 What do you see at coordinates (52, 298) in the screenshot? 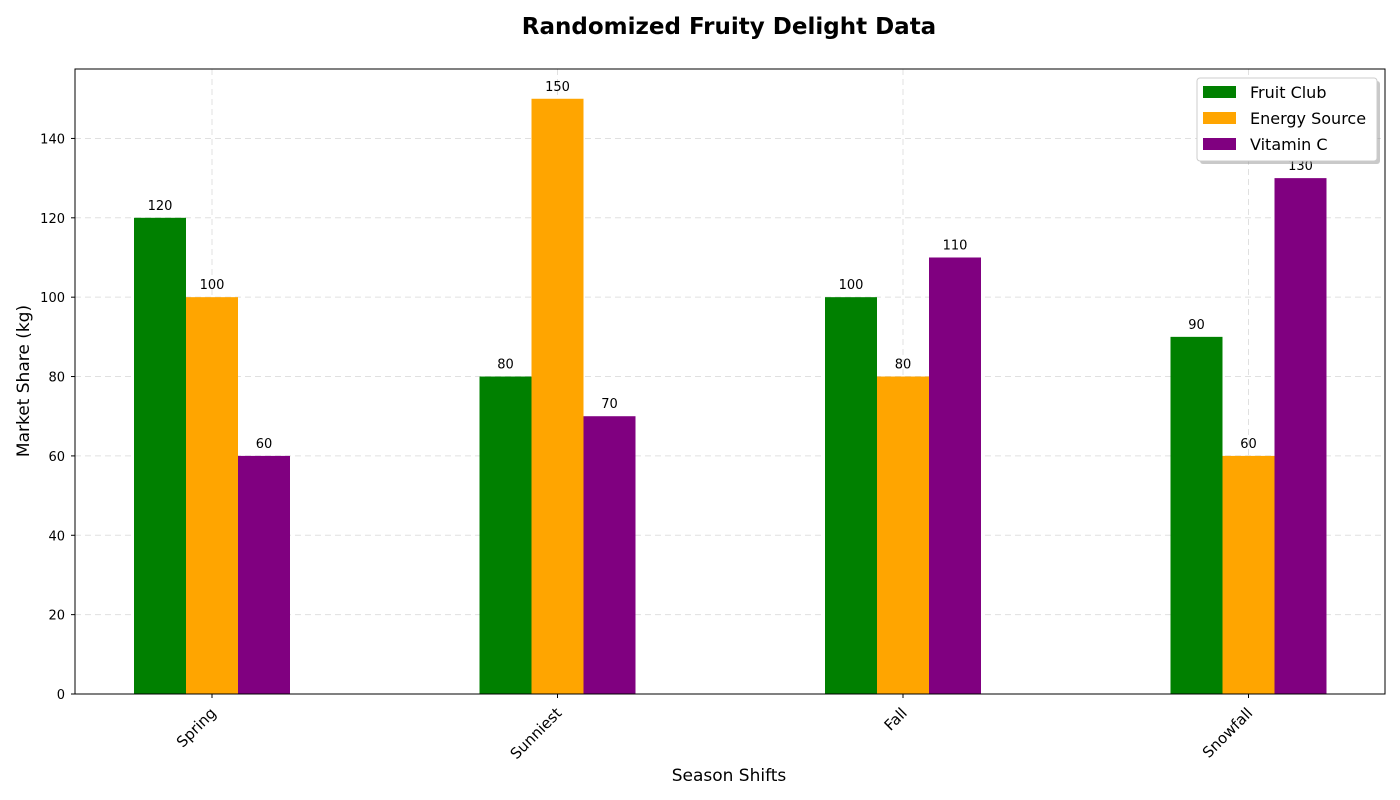
I see `y-tick-label: 100` at bounding box center [52, 298].